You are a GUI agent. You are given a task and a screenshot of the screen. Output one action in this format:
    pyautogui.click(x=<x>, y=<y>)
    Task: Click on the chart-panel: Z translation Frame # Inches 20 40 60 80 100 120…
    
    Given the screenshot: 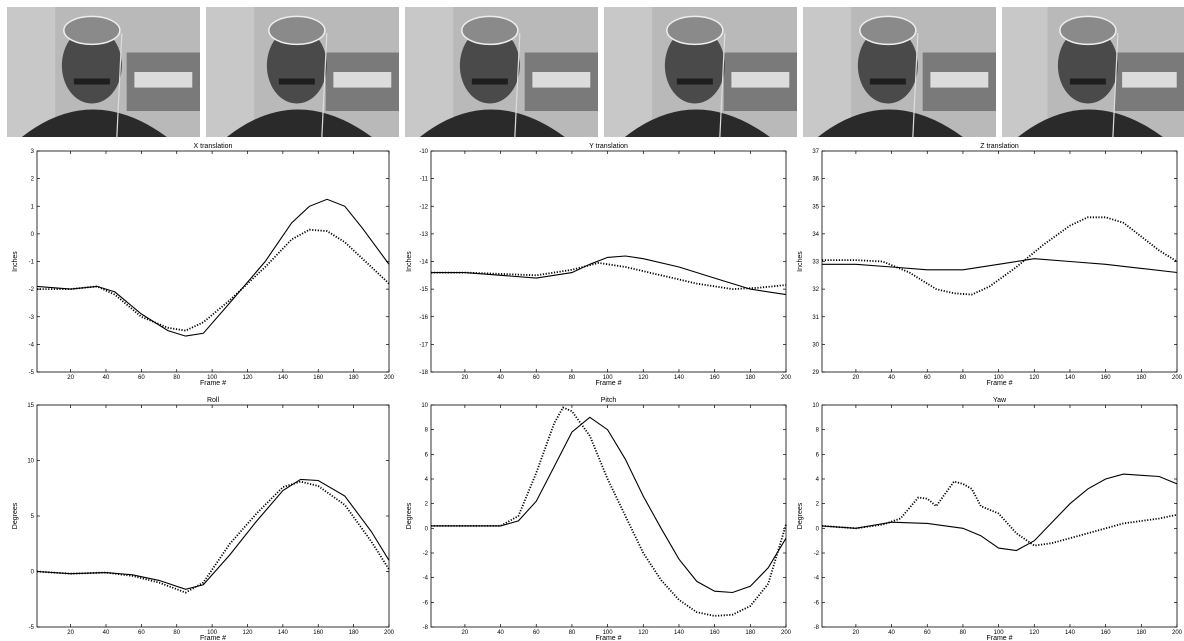 What is the action you would take?
    pyautogui.click(x=990, y=265)
    